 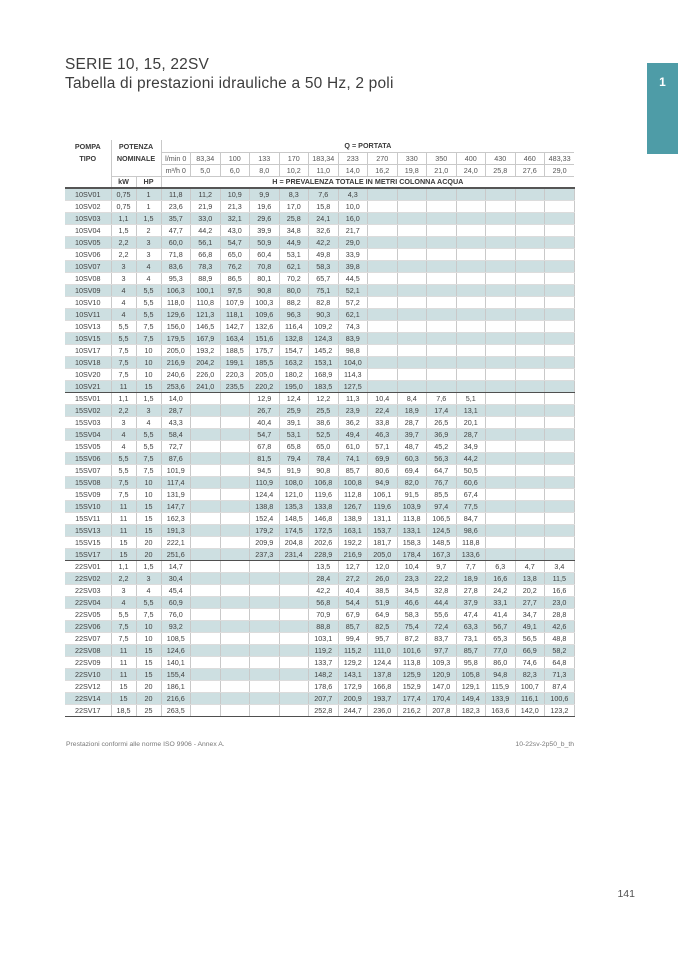 I want to click on head-value: 140,1, so click(x=175, y=662).